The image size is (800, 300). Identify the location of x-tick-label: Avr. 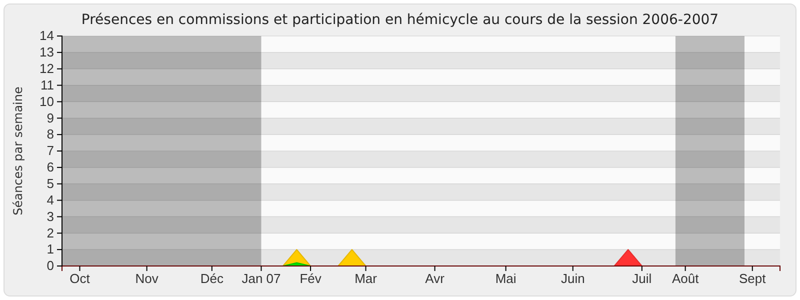
(435, 278).